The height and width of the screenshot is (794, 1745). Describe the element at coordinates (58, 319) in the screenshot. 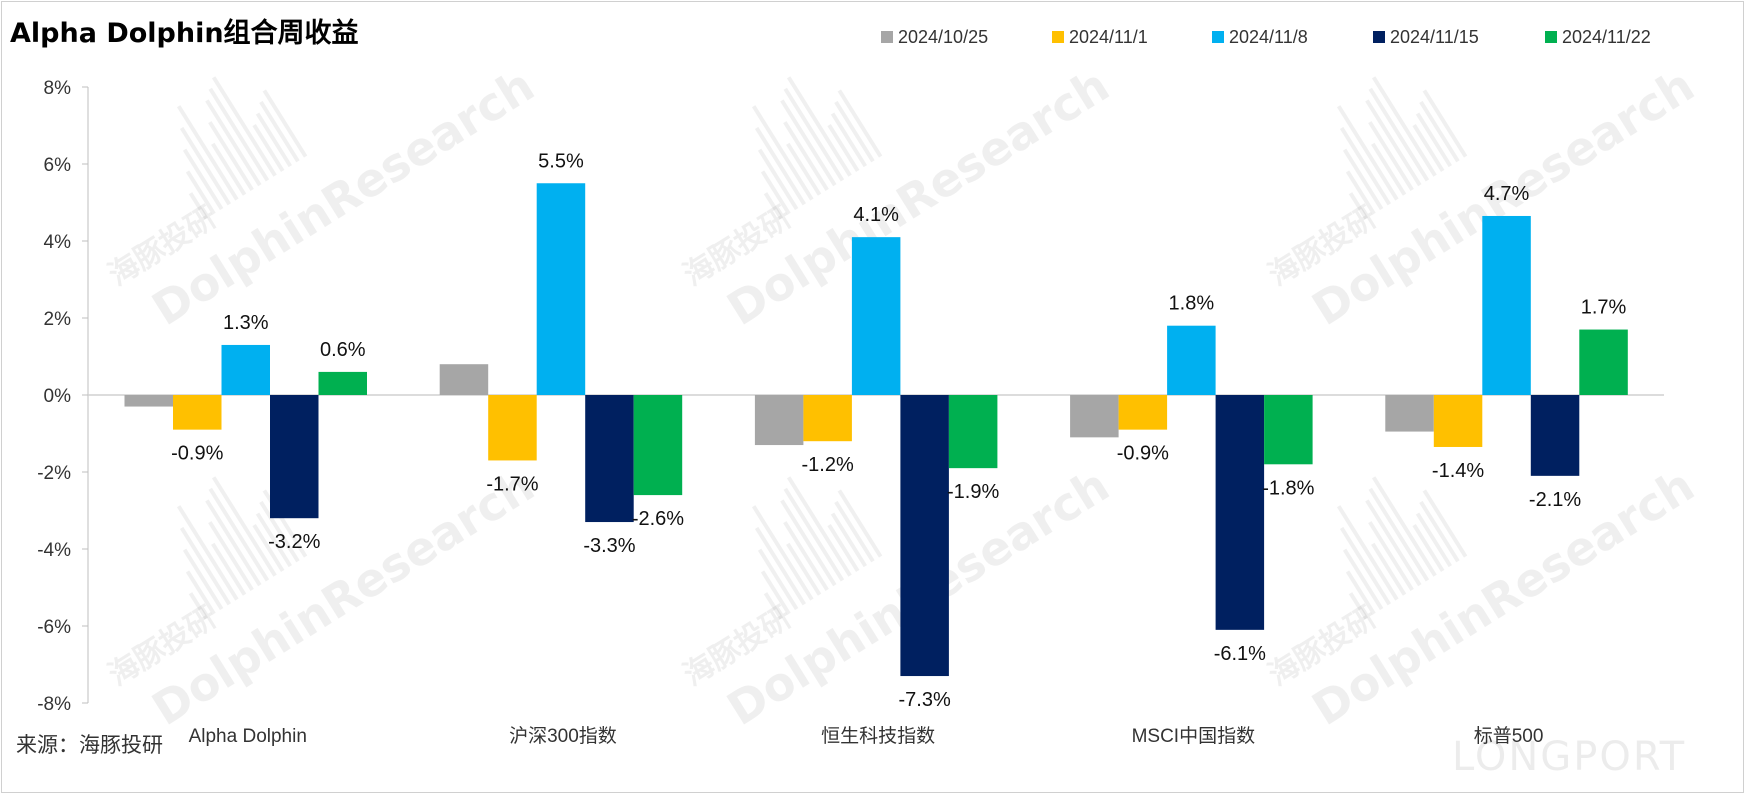

I see `y-tick-label: 2%` at that location.